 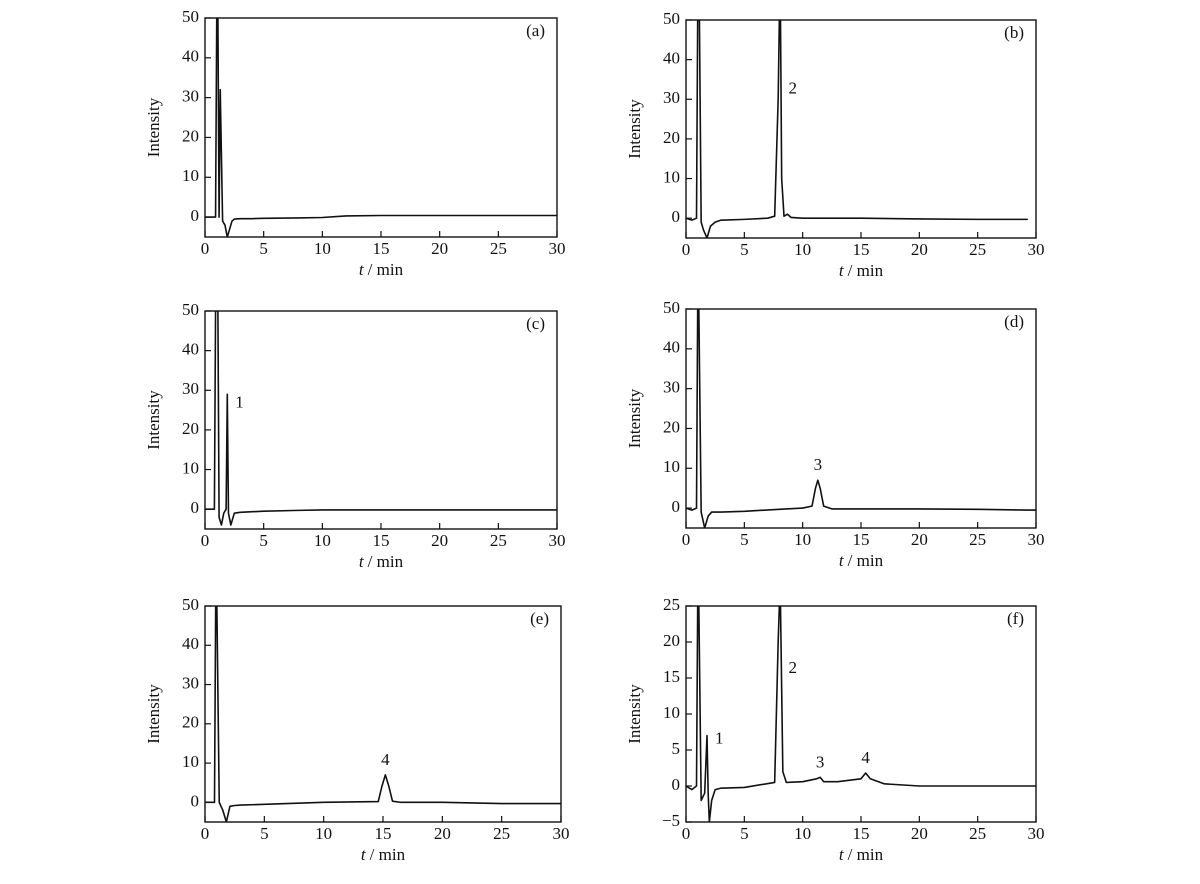 What do you see at coordinates (793, 87) in the screenshot?
I see `peak-label: 2` at bounding box center [793, 87].